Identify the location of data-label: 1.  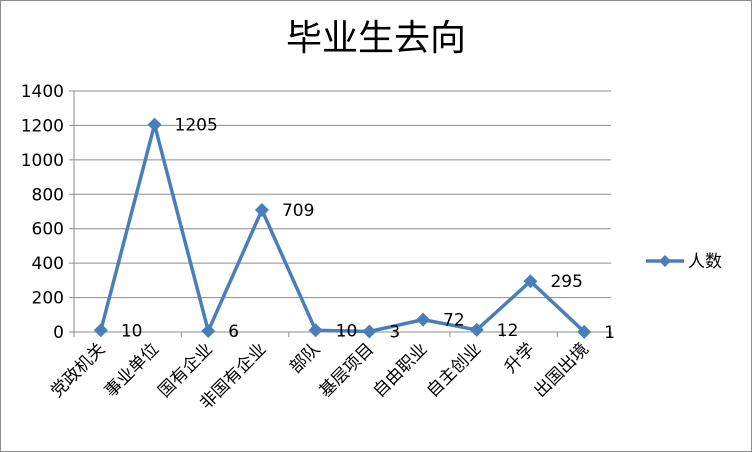
(609, 333).